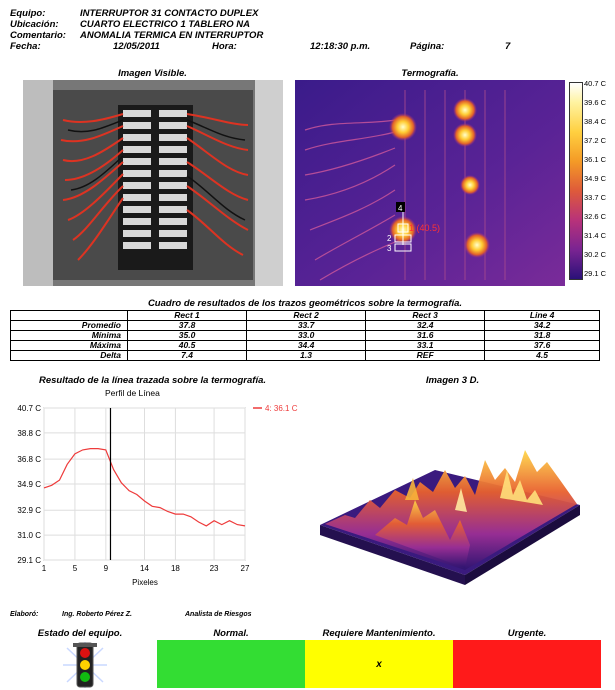  What do you see at coordinates (450, 517) in the screenshot?
I see `thermal-3d-plot` at bounding box center [450, 517].